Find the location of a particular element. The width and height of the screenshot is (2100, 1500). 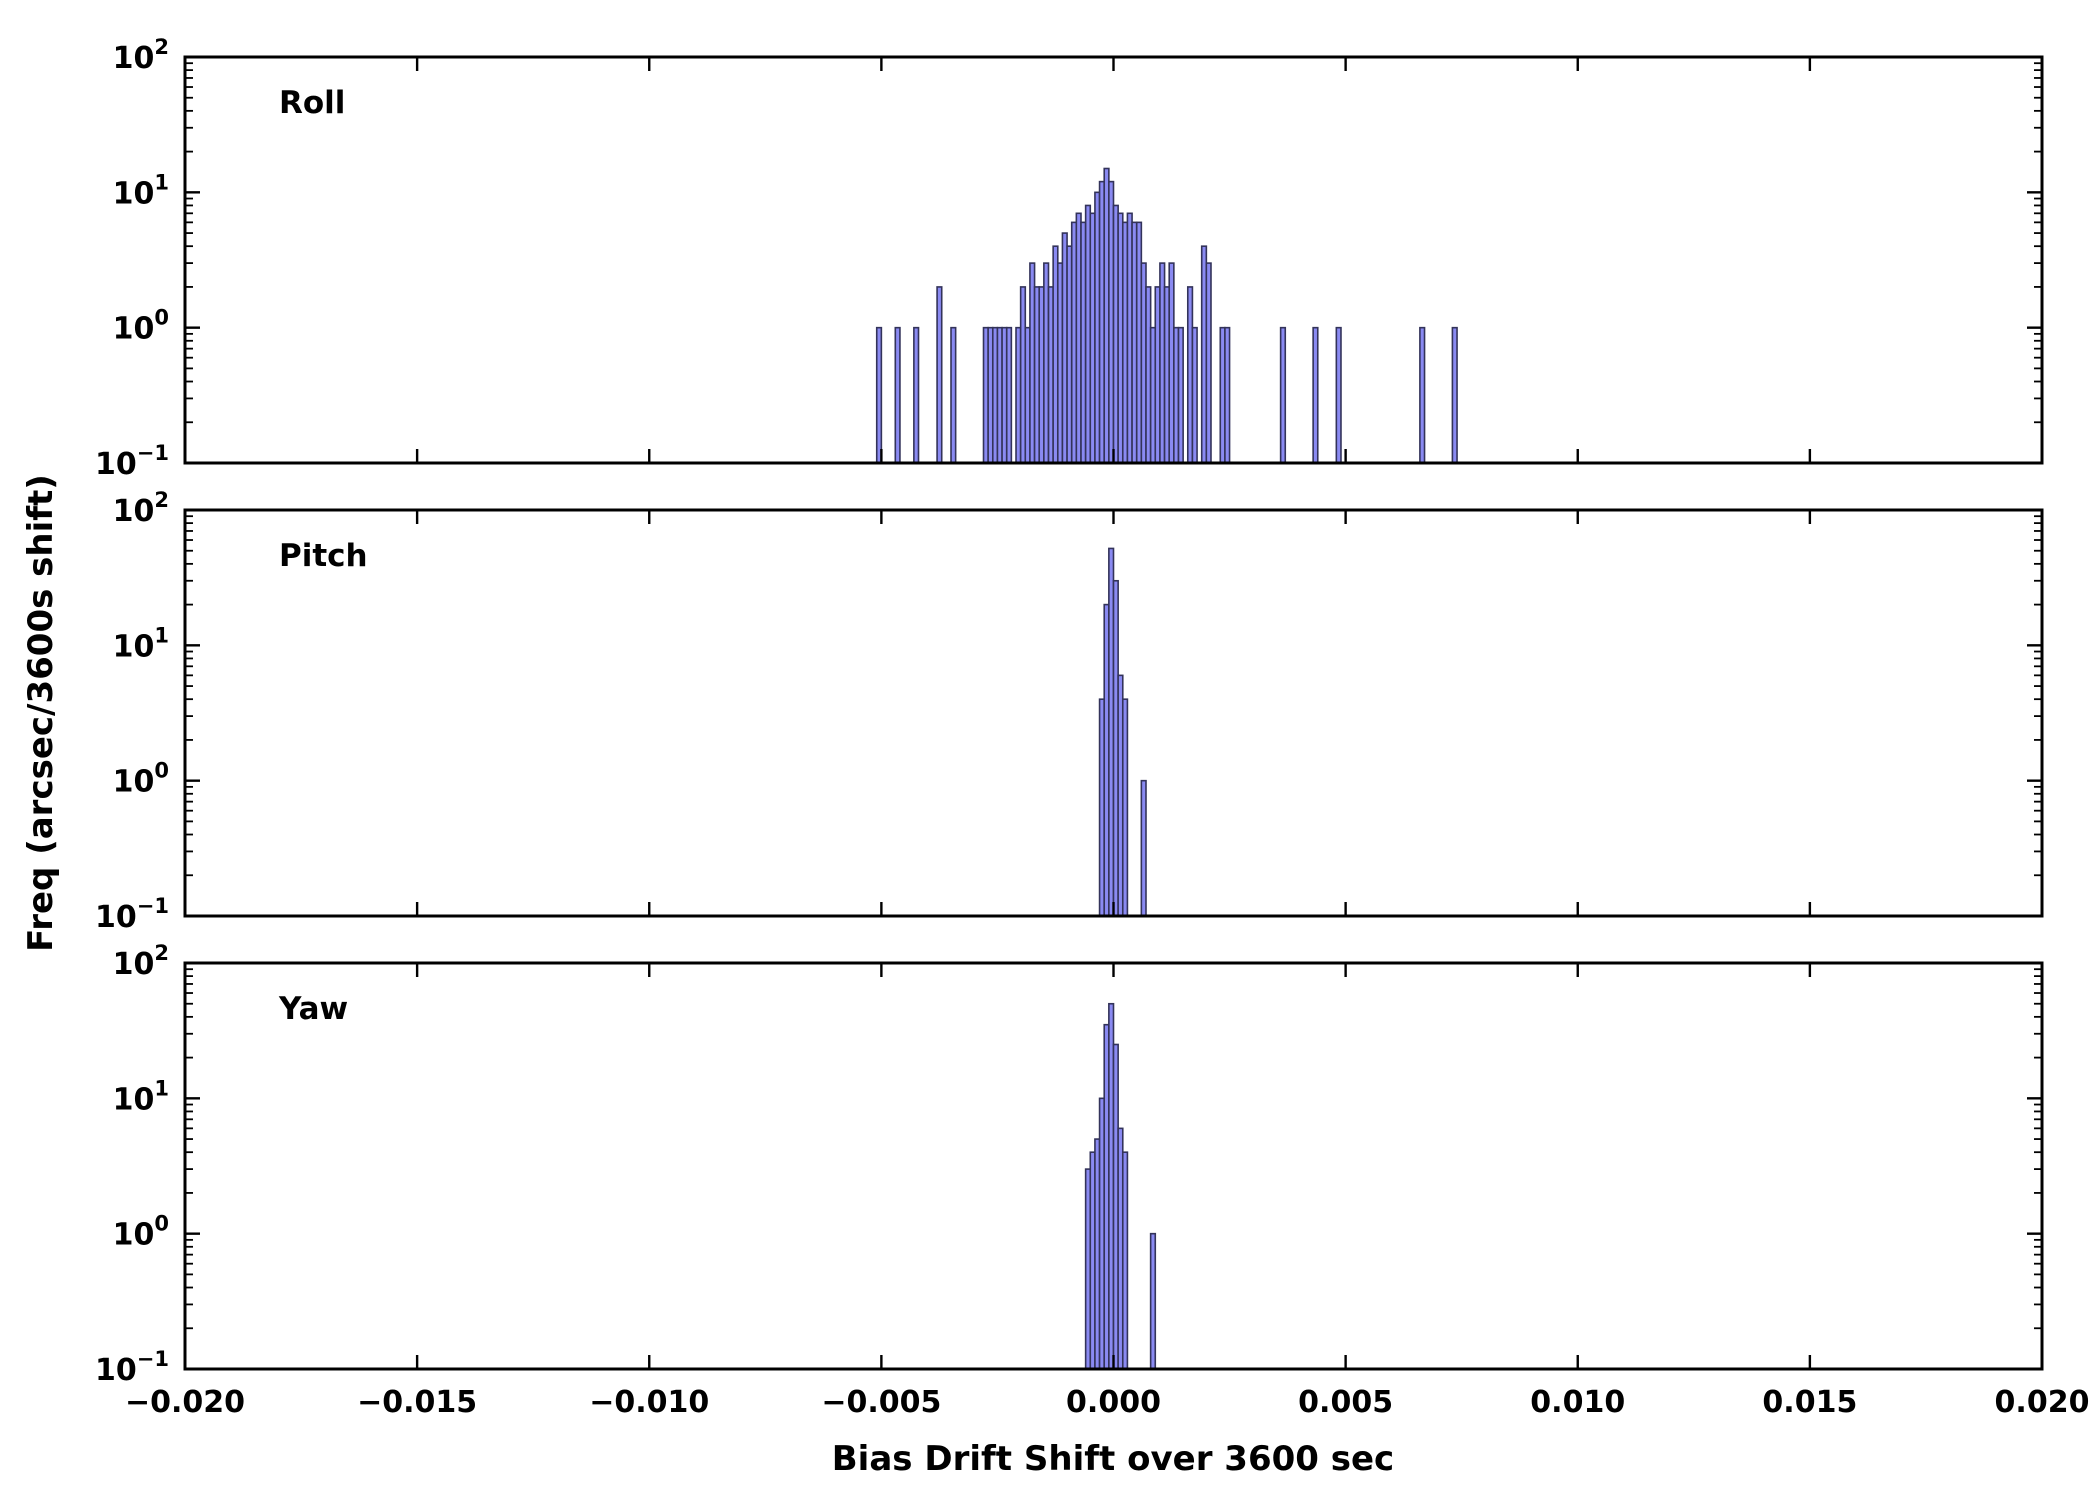

x-tick-label: 0.015 is located at coordinates (1809, 1402).